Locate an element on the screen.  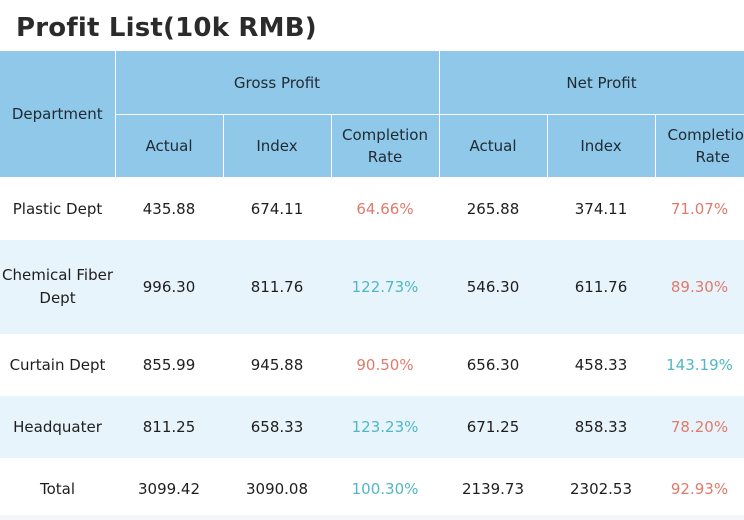
header-gross-completion-line2: Rate is located at coordinates (385, 157).